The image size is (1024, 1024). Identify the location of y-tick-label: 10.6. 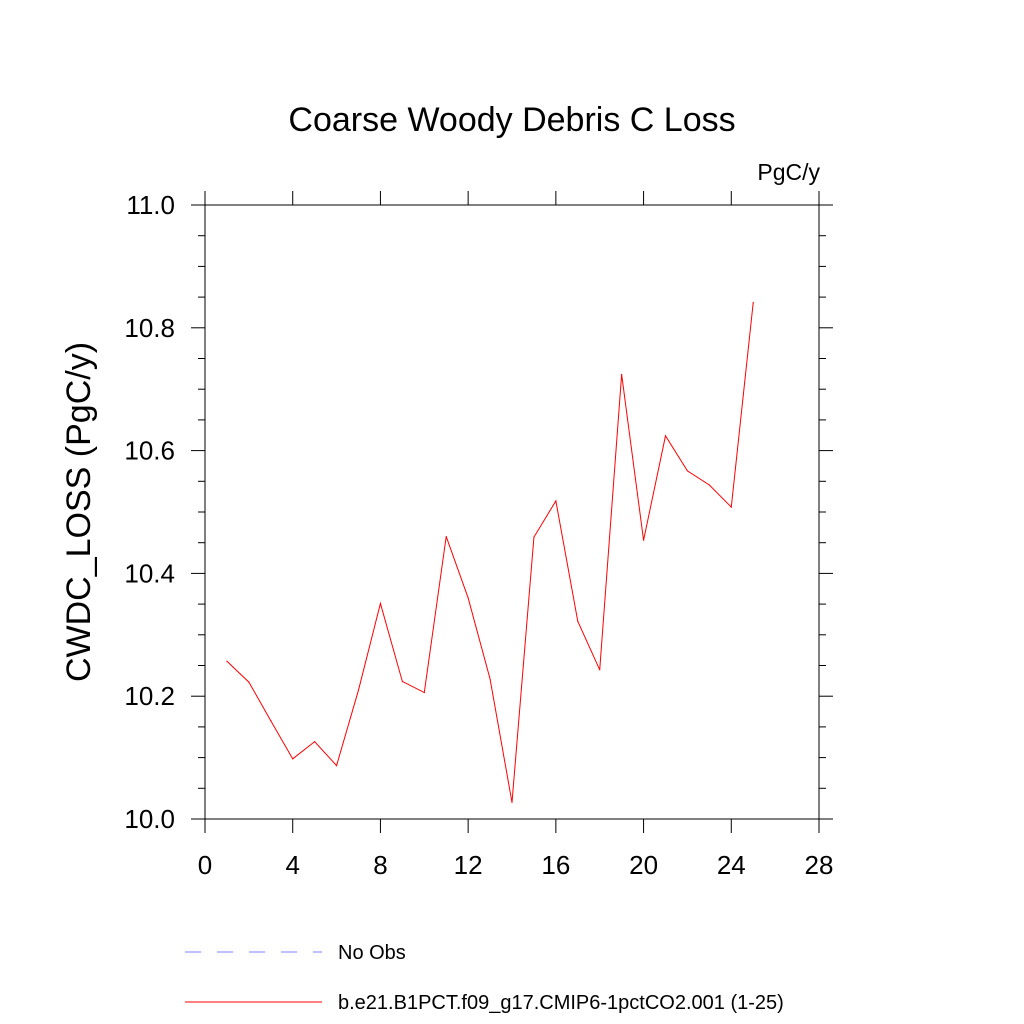
(149, 451).